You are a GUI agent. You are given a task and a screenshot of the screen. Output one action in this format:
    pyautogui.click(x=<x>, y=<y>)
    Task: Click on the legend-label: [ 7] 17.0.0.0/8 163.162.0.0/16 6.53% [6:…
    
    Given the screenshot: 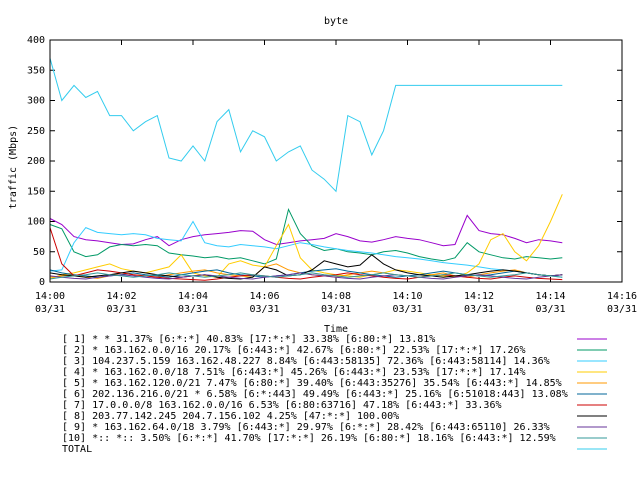 What is the action you would take?
    pyautogui.click(x=282, y=405)
    